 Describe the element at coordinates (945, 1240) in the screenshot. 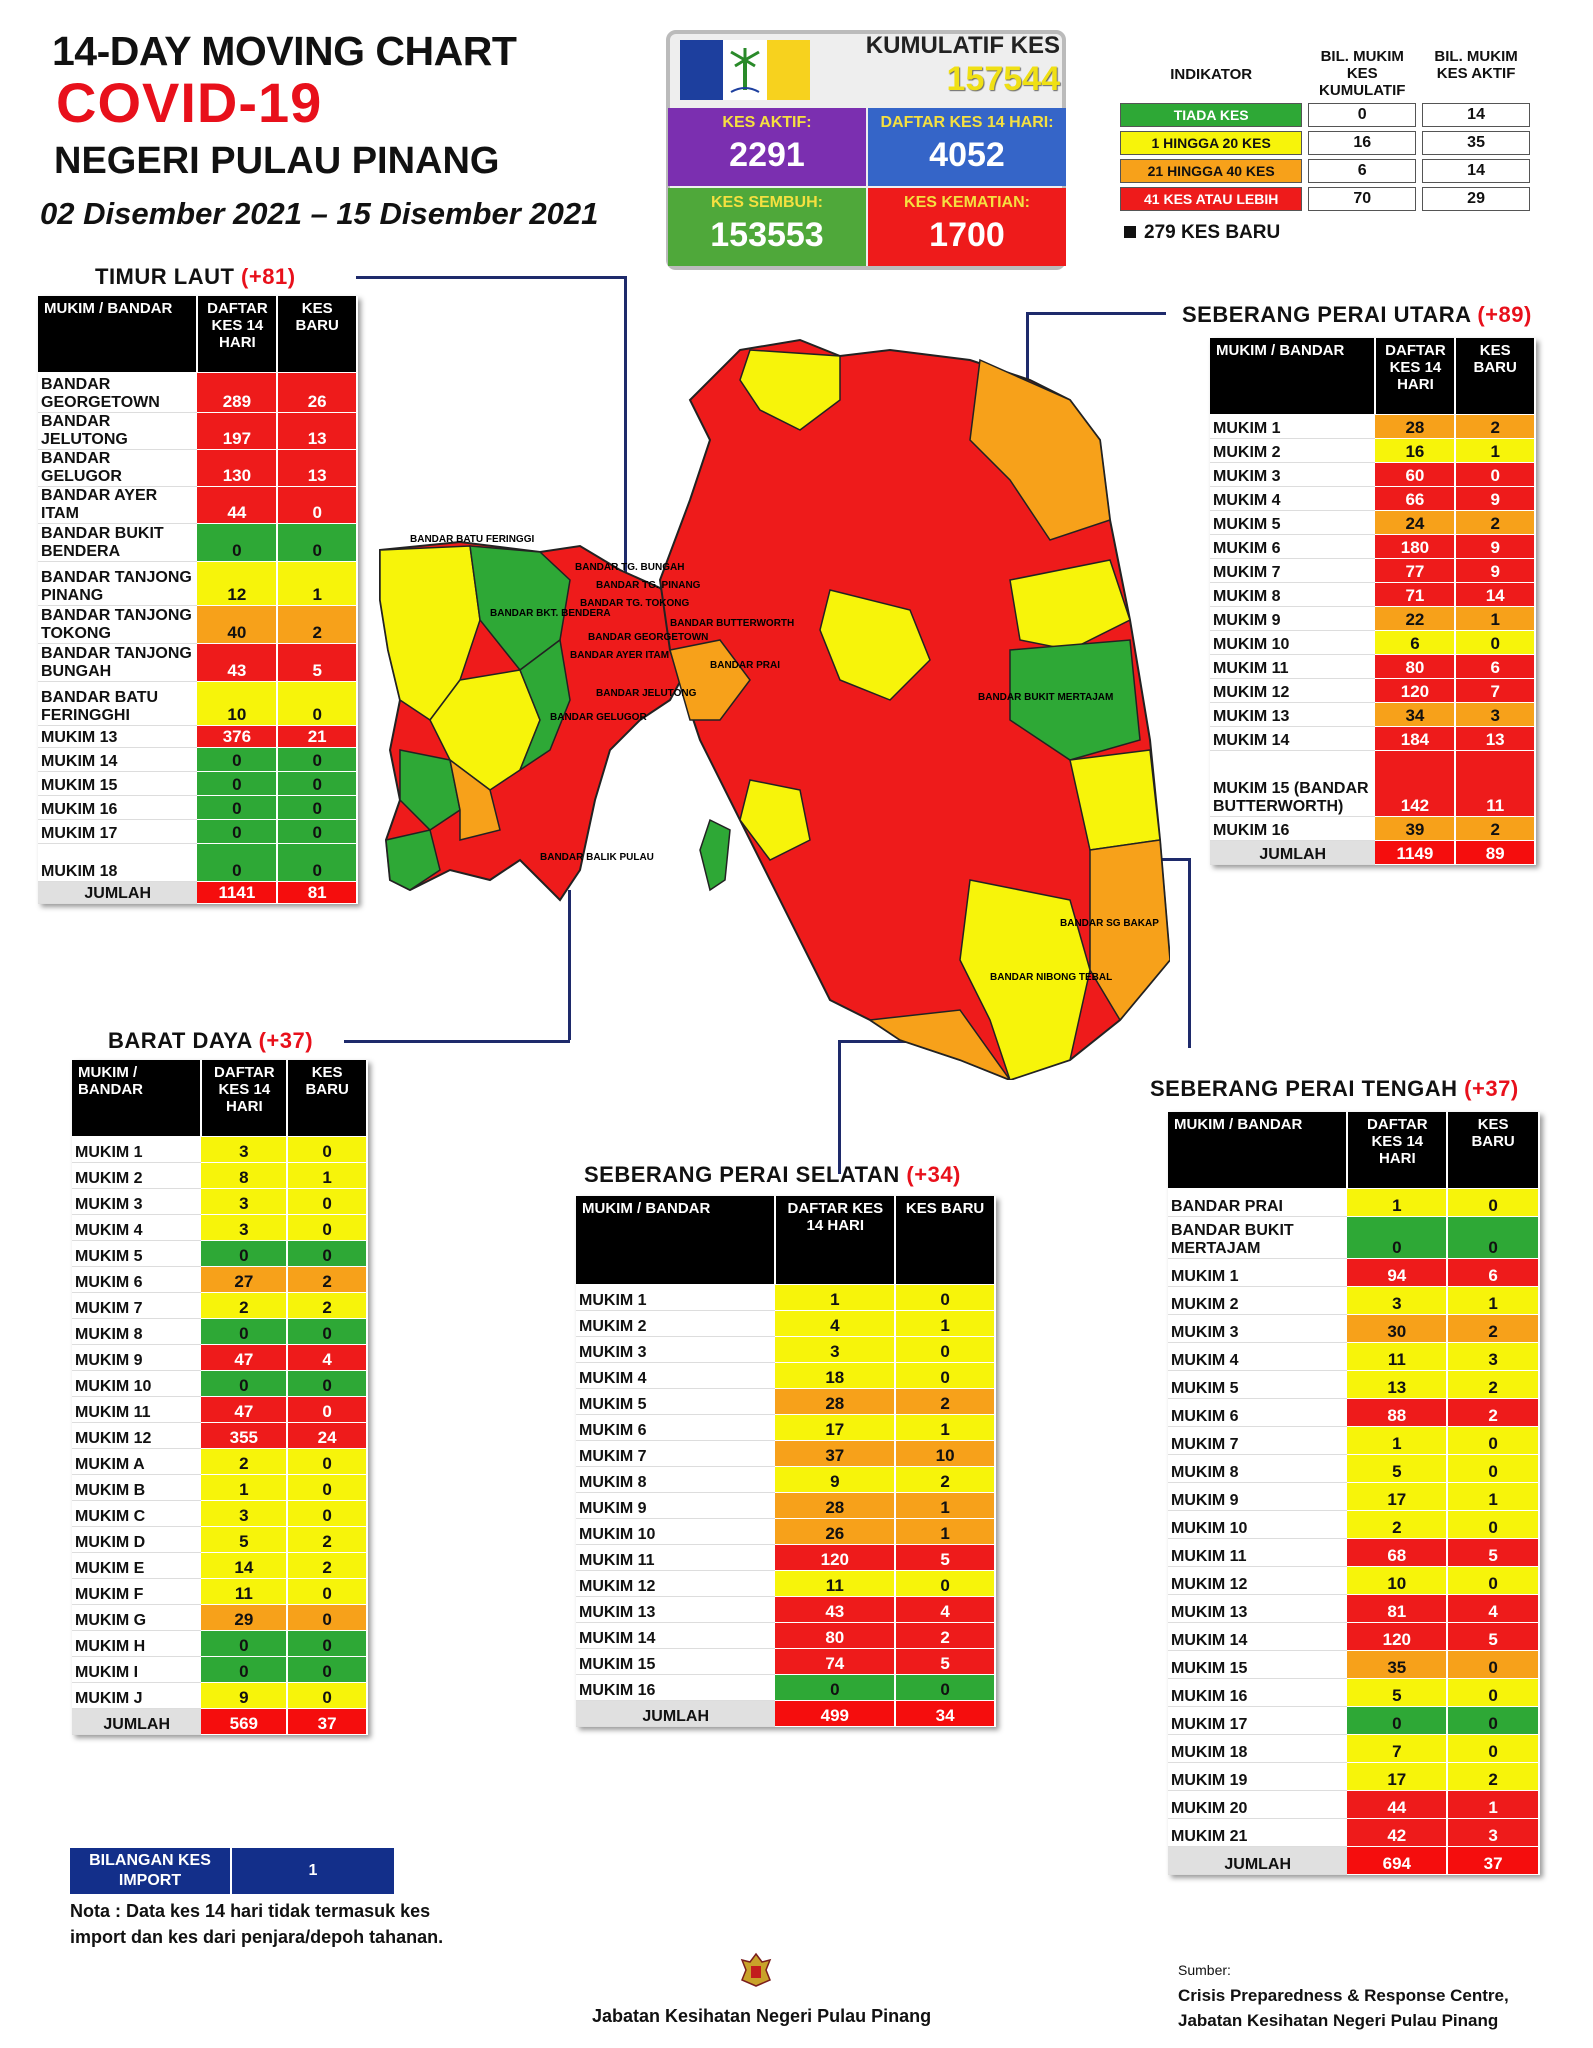

I see `col-header-kes-baru: KES BARU` at that location.